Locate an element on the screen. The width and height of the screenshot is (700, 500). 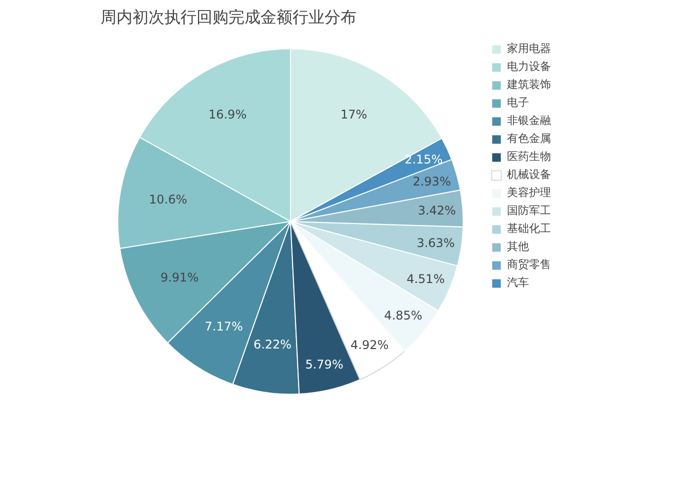
legend-label: 美容护理 is located at coordinates (529, 192).